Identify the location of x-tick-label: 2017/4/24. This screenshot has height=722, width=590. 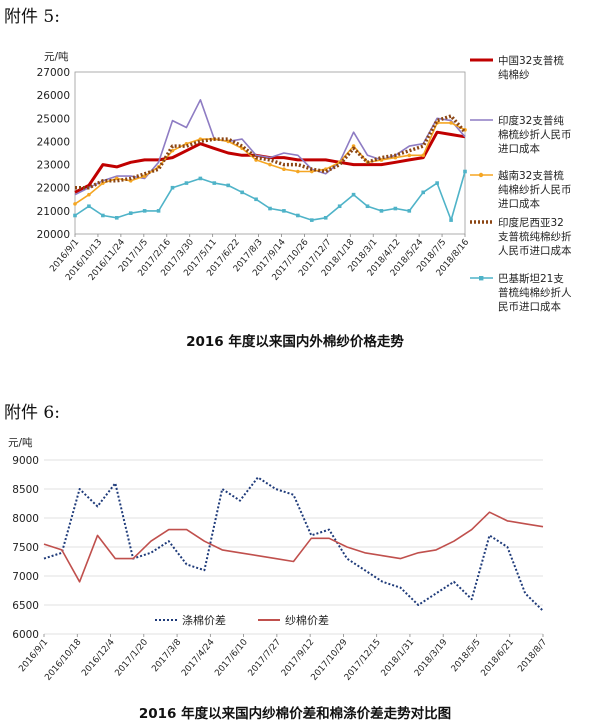
(198, 657).